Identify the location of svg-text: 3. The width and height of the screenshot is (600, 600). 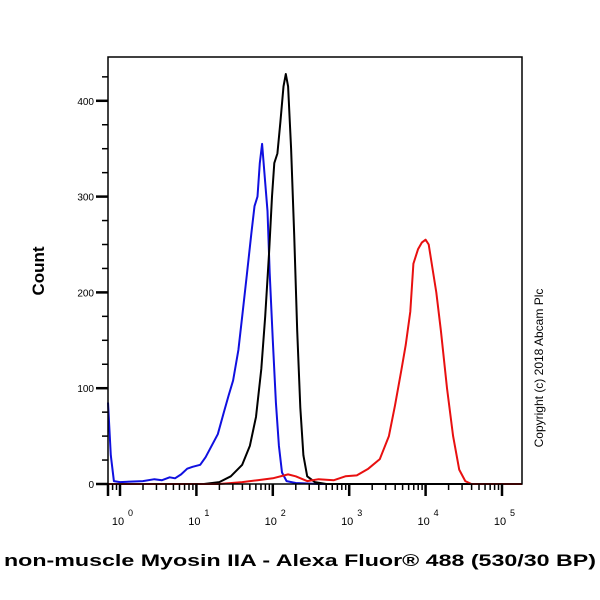
(359, 513).